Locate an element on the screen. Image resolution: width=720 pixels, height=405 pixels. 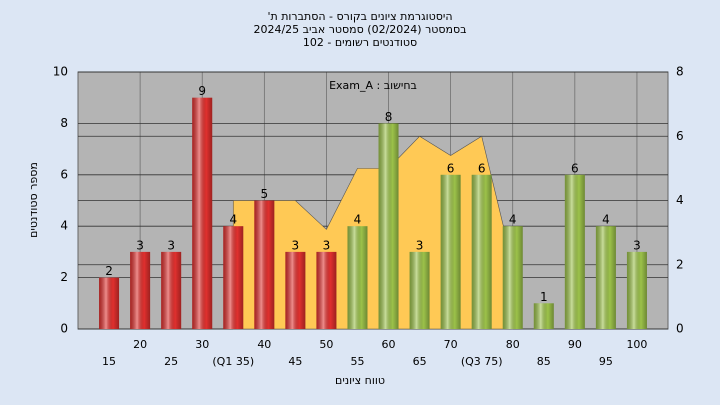
x-tick-label: 20 is located at coordinates (140, 344).